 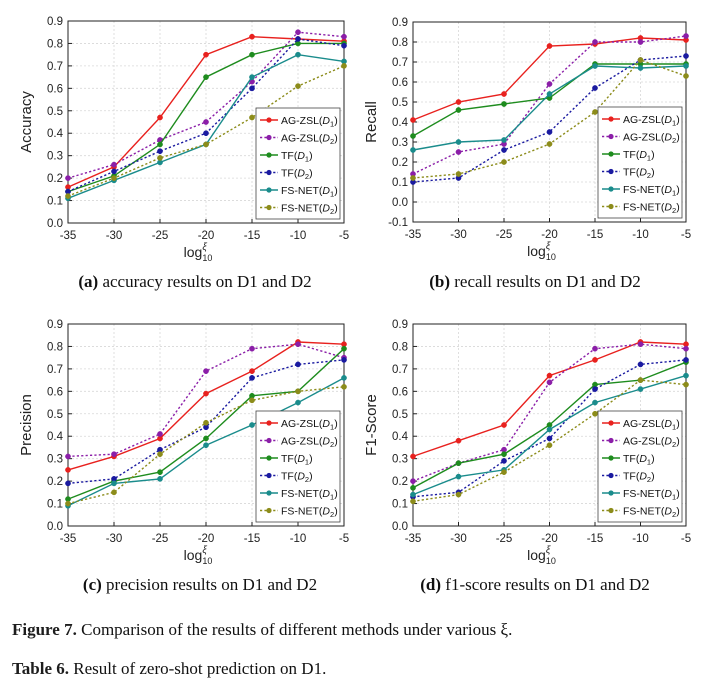 I want to click on x-tick-label: -20, so click(x=549, y=235).